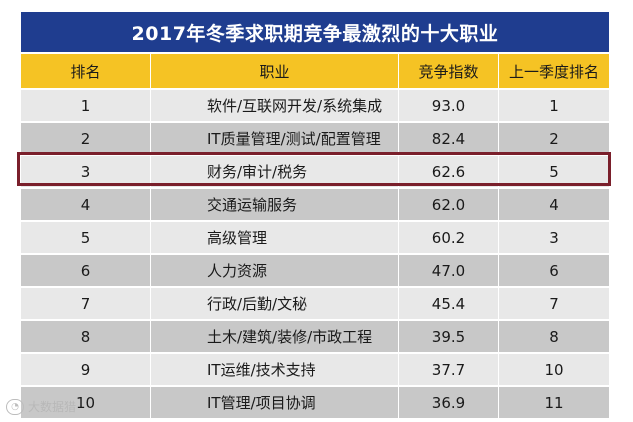 This screenshot has width=633, height=422. Describe the element at coordinates (86, 336) in the screenshot. I see `cell-rank: 8` at that location.